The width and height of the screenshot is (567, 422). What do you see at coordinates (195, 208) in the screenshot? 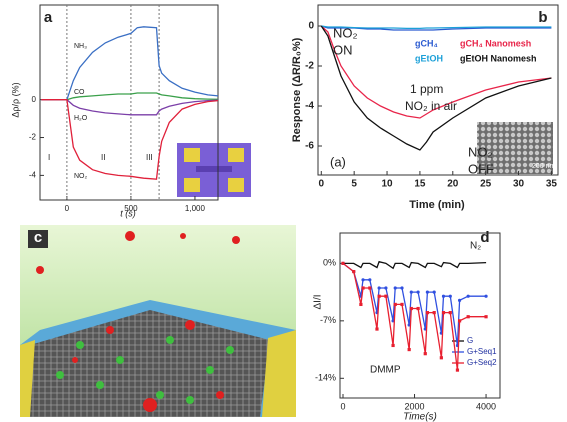
I see `x-tick-label: 1,000` at bounding box center [195, 208].